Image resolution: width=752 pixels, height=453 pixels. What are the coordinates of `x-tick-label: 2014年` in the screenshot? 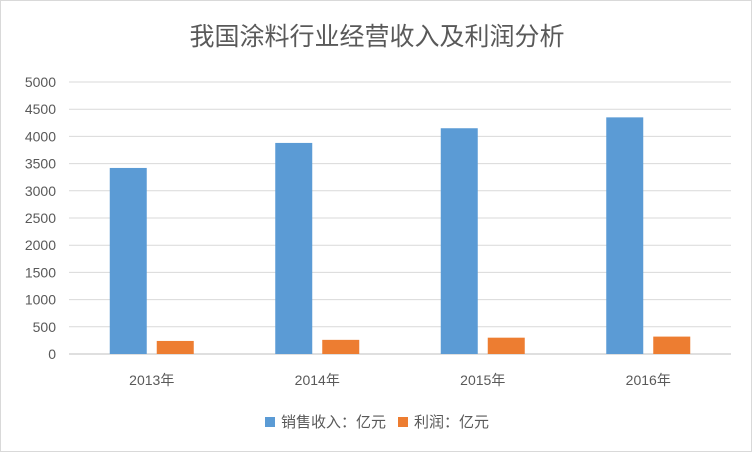 It's located at (317, 380).